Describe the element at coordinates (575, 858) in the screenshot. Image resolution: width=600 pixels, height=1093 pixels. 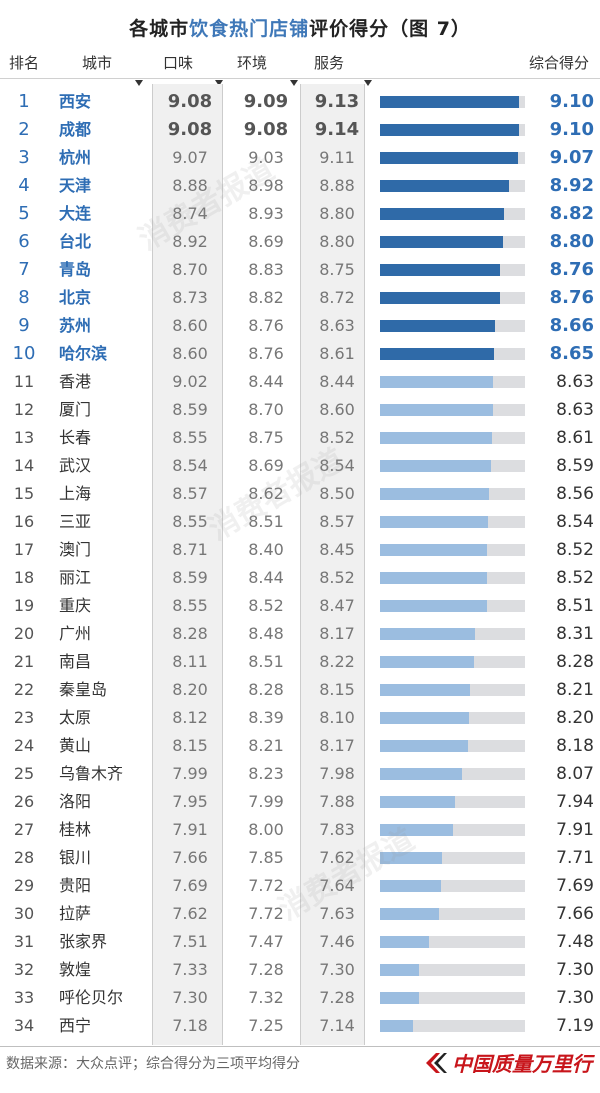
I see `total-score-cell: 7.71` at that location.